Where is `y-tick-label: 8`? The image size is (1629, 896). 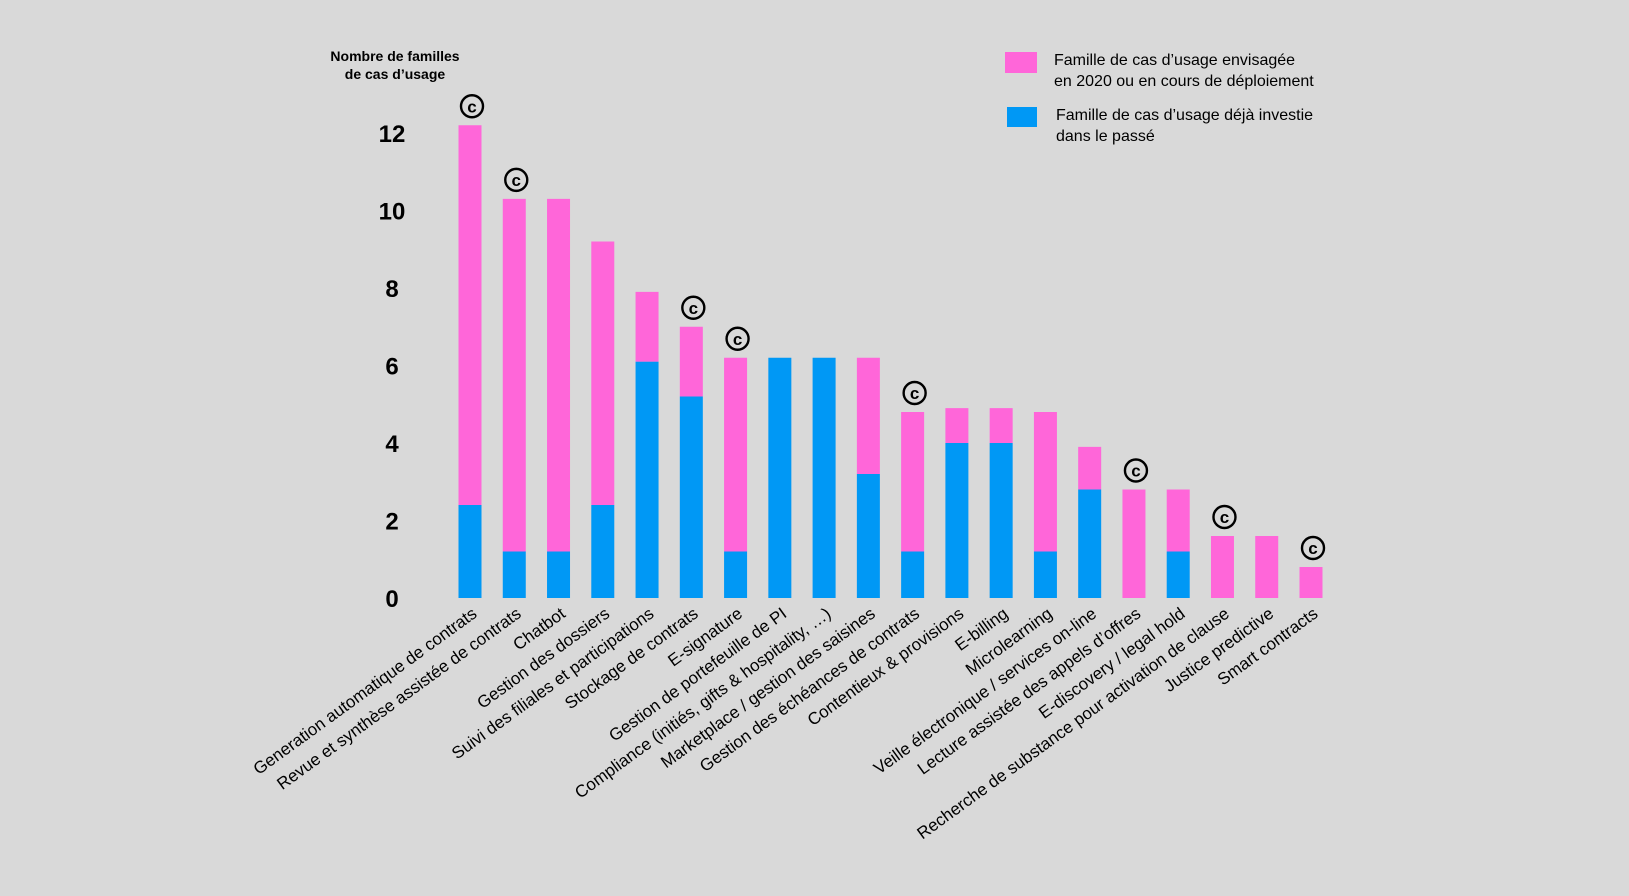
y-tick-label: 8 is located at coordinates (391, 289).